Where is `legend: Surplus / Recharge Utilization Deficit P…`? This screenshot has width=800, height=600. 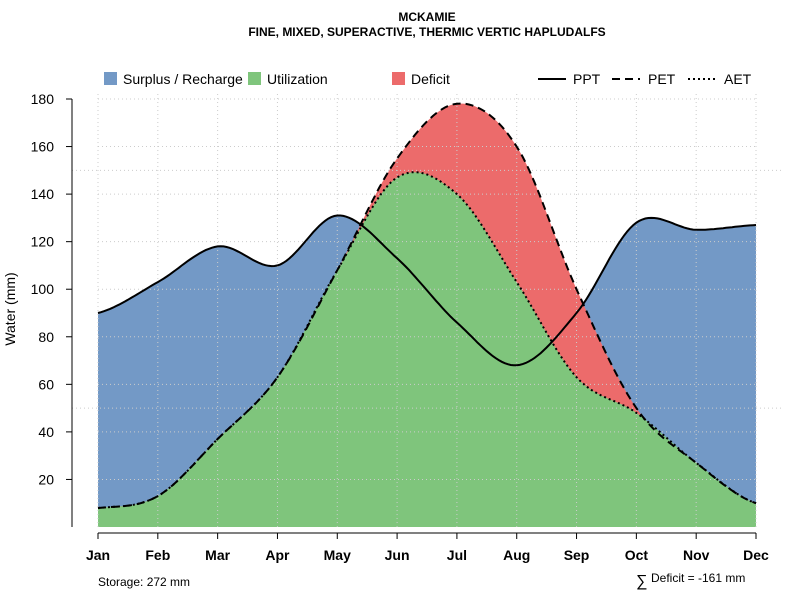
legend: Surplus / Recharge Utilization Deficit P… is located at coordinates (428, 79).